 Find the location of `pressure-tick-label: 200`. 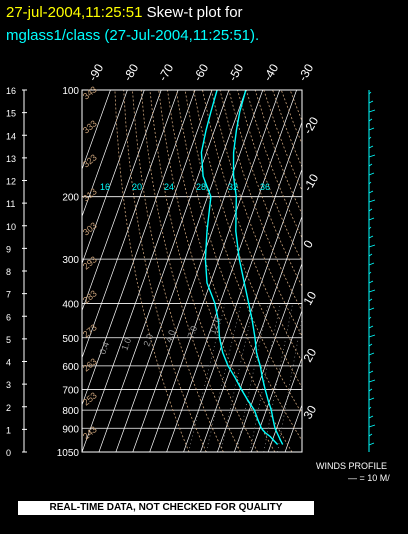

pressure-tick-label: 200 is located at coordinates (70, 198).